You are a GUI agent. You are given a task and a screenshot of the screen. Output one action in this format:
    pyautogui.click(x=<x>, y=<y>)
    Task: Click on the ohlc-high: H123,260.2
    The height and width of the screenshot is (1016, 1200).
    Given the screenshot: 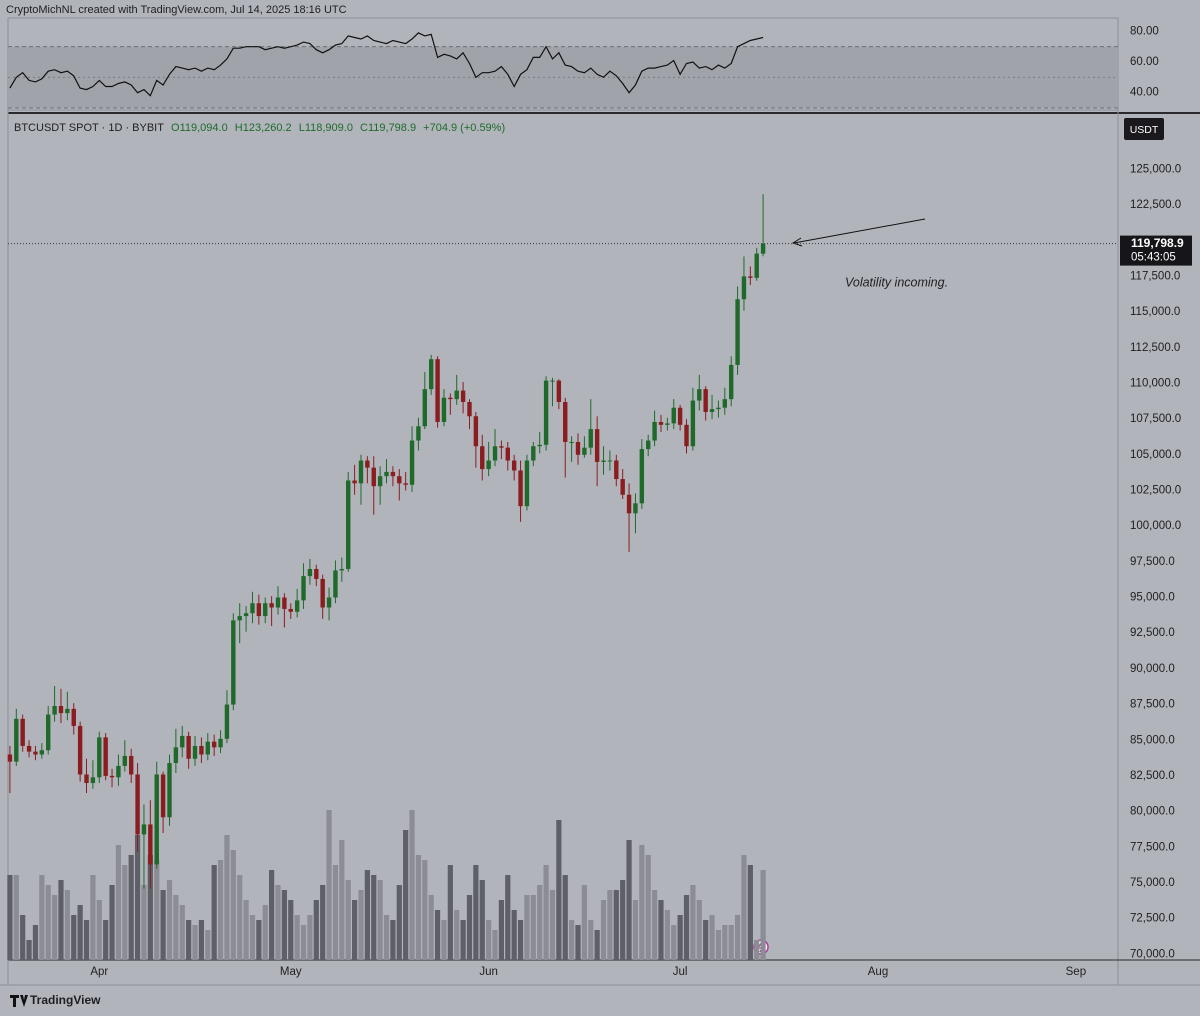 What is the action you would take?
    pyautogui.click(x=263, y=128)
    